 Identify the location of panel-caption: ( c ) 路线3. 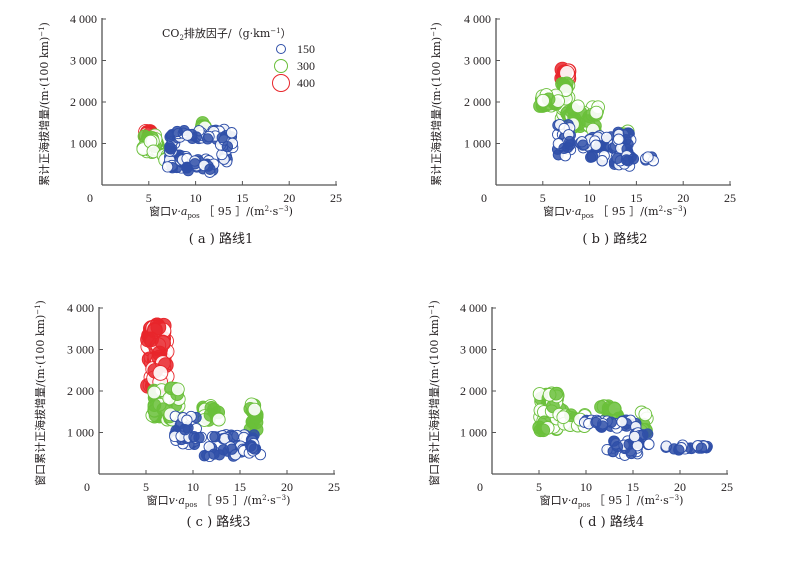
(218, 522).